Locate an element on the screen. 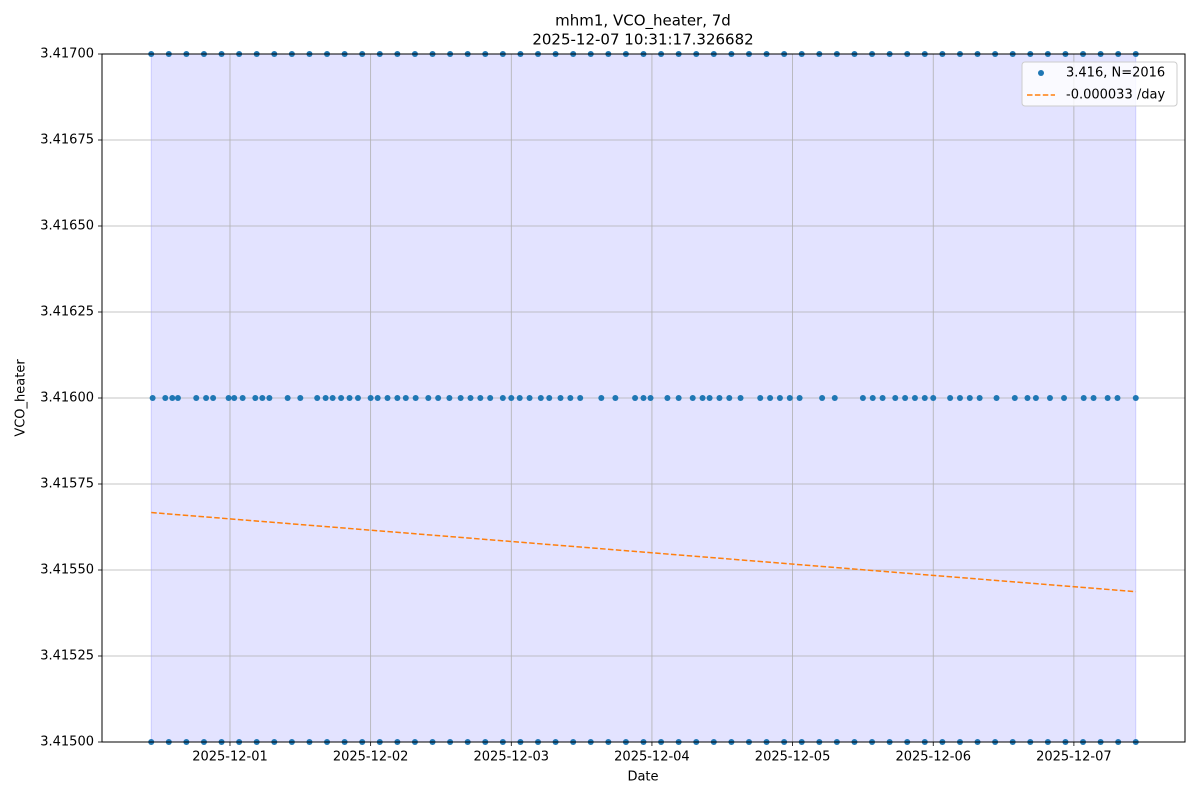  x-tick-label: 2025-12-07 is located at coordinates (1074, 757).